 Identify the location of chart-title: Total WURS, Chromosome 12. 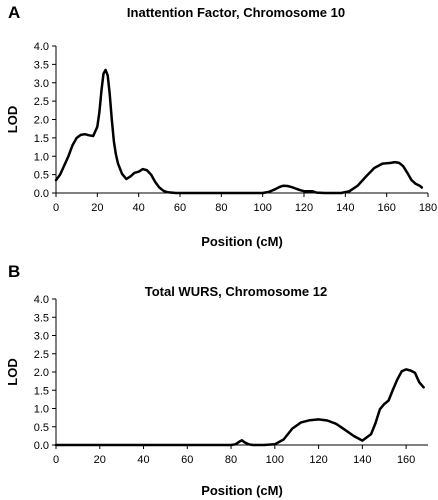
(236, 291).